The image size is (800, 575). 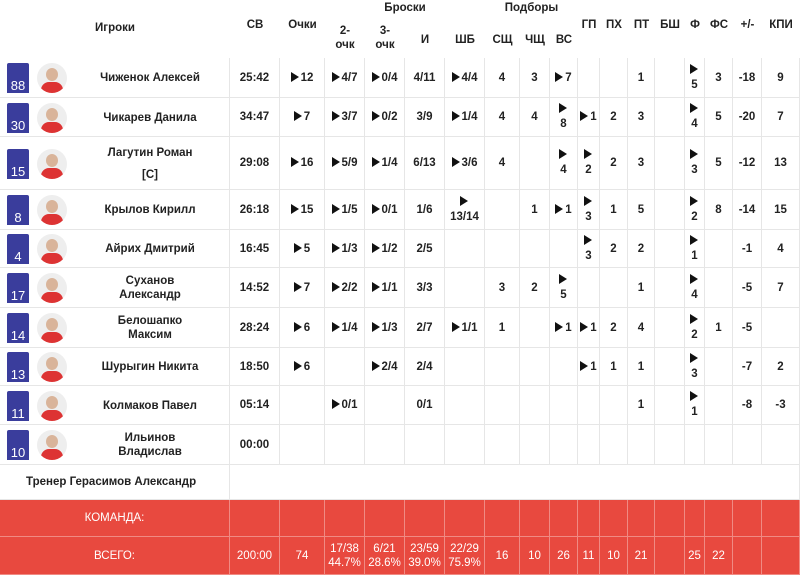 I want to click on stat-value: 0/2, so click(x=389, y=117).